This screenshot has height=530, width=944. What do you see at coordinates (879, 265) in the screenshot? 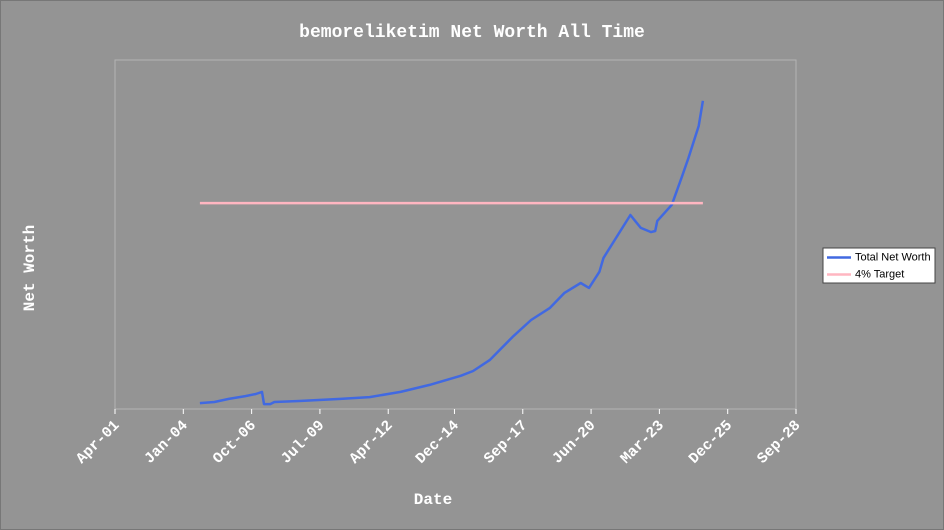
I see `legend-box` at bounding box center [879, 265].